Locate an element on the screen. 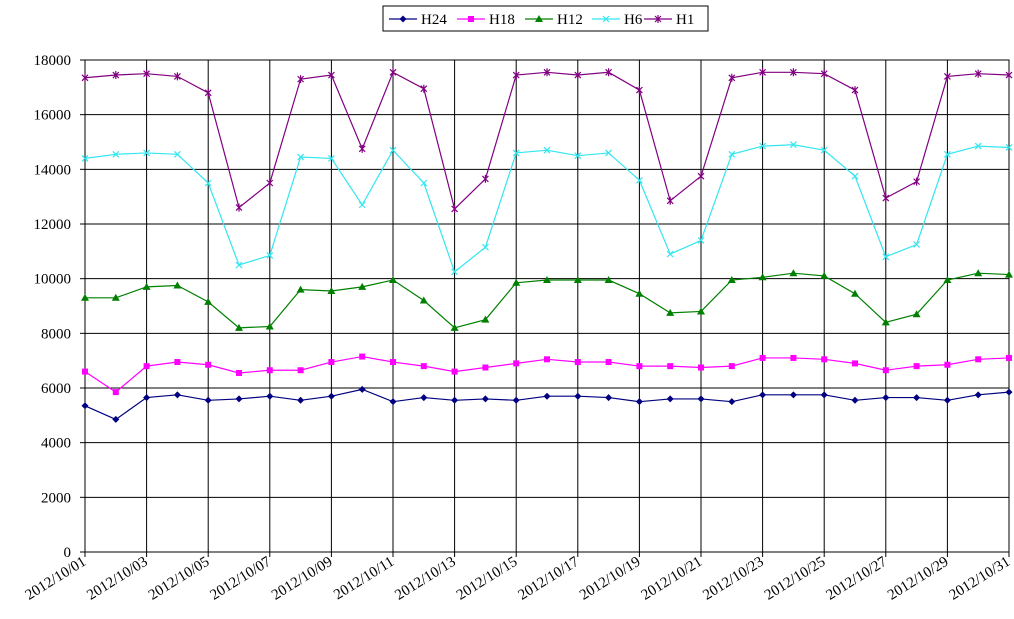  x-tick-label: 2012/10/01 is located at coordinates (56, 579).